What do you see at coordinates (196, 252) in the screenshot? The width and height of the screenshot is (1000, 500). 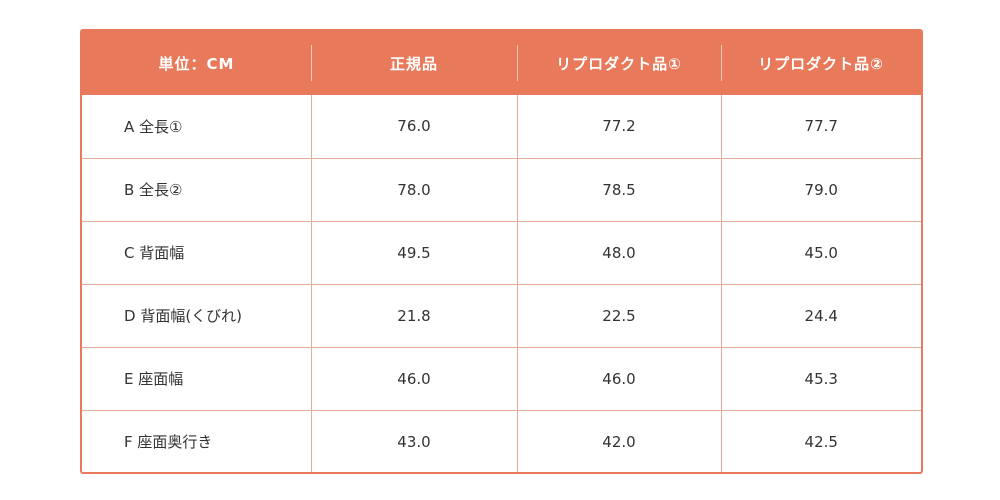 I see `row-label: C 背面幅` at bounding box center [196, 252].